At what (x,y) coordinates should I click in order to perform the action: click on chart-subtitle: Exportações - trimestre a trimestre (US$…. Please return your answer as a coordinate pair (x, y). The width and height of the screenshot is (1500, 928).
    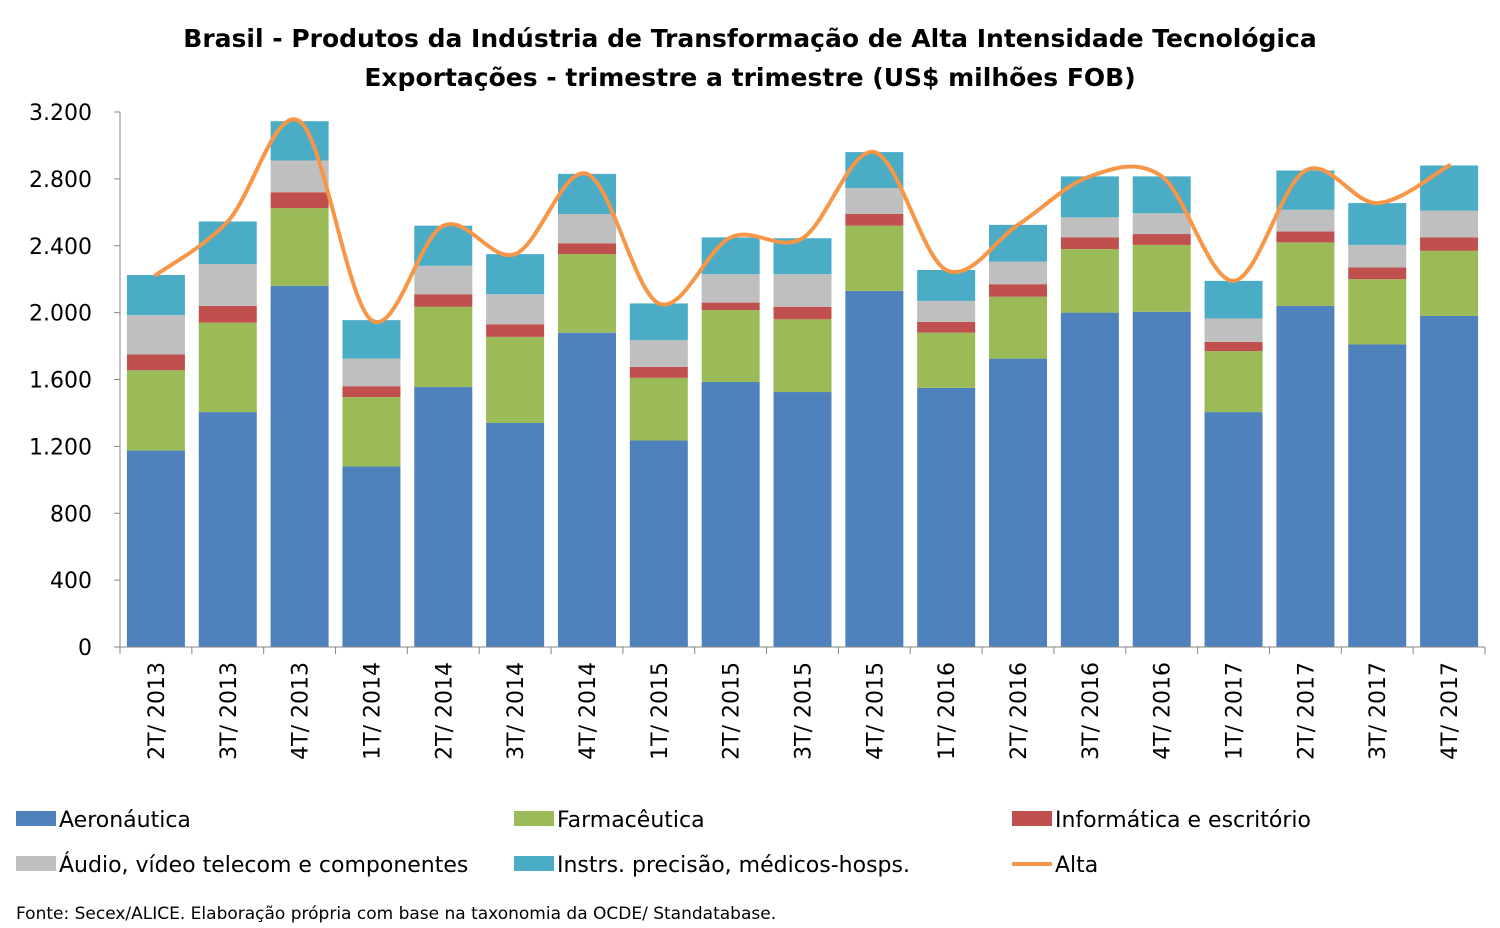
    Looking at the image, I should click on (749, 77).